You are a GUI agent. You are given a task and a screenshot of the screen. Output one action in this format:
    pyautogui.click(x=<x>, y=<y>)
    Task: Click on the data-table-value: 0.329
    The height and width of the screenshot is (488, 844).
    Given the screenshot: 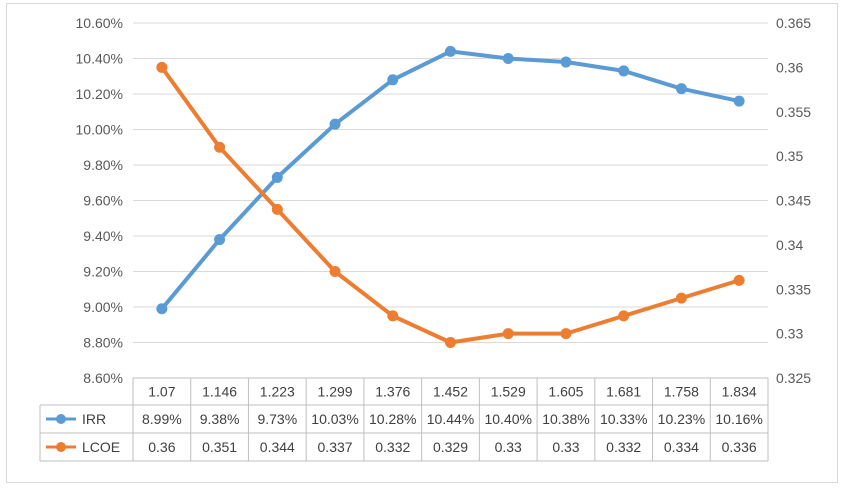 What is the action you would take?
    pyautogui.click(x=450, y=447)
    